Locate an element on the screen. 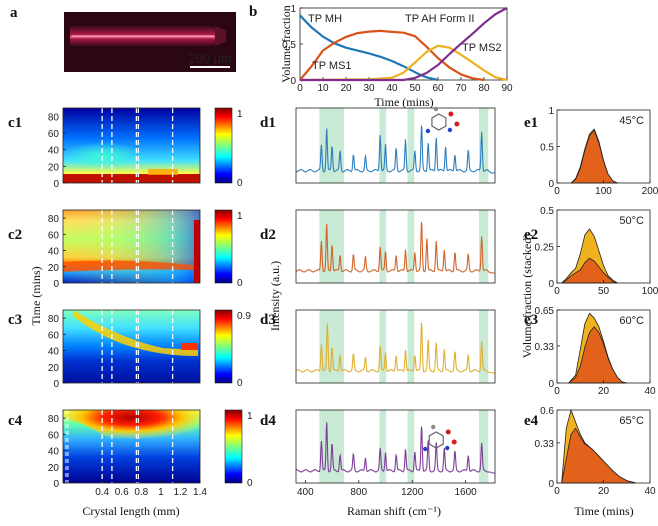 The height and width of the screenshot is (526, 658). spectrum-d2 is located at coordinates (395, 247).